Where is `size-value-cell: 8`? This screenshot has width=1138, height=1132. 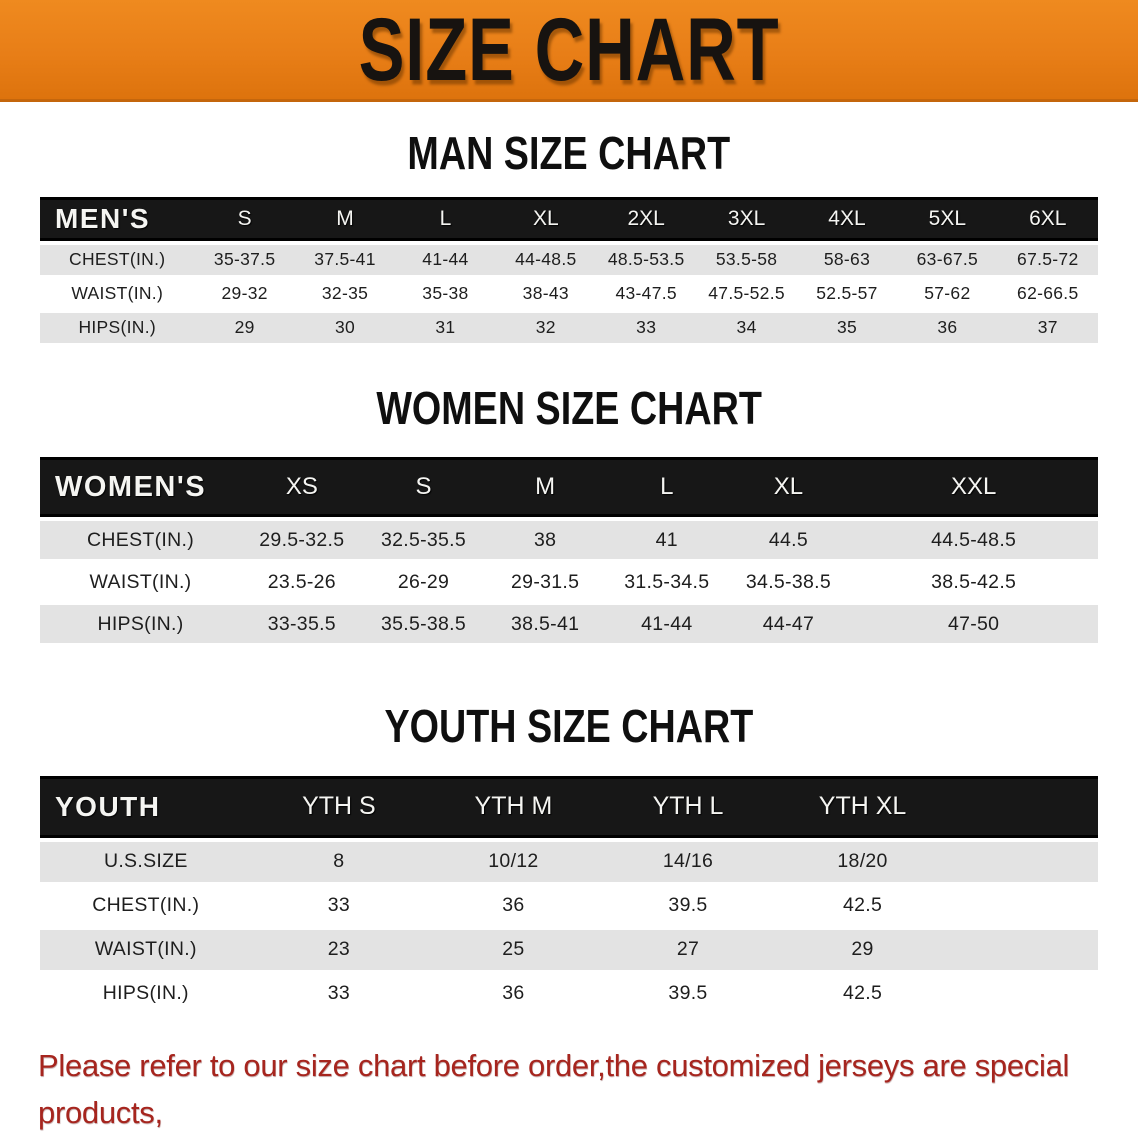
size-value-cell: 8 is located at coordinates (339, 861).